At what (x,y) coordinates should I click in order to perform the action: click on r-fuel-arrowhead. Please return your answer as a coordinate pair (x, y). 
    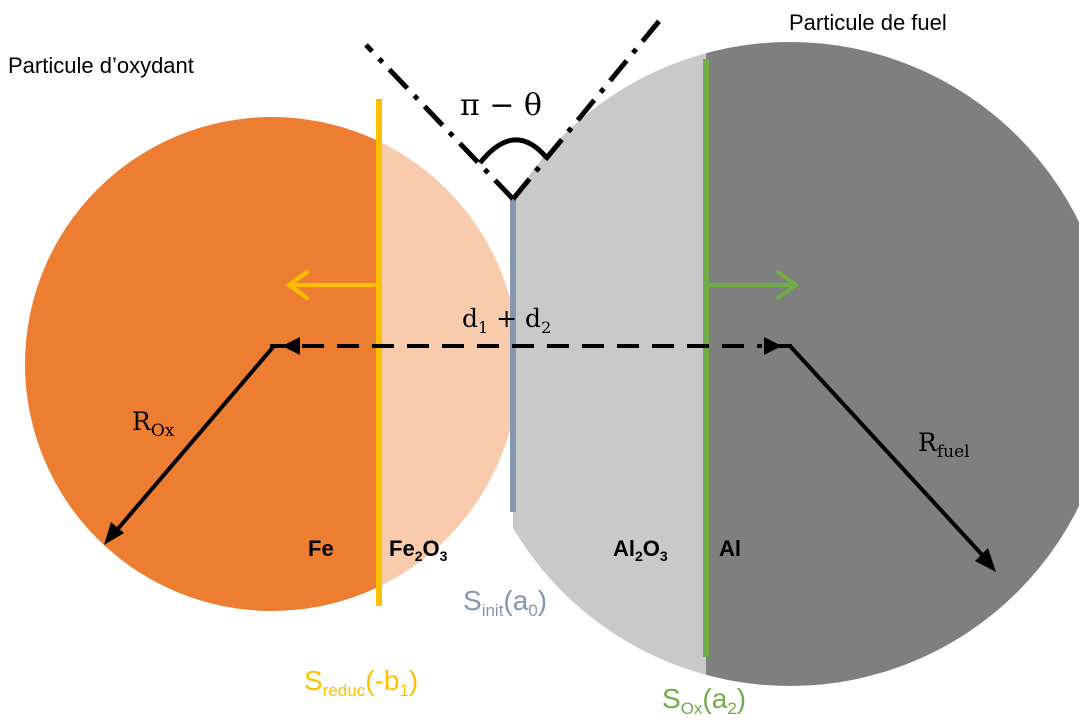
    Looking at the image, I should click on (985, 560).